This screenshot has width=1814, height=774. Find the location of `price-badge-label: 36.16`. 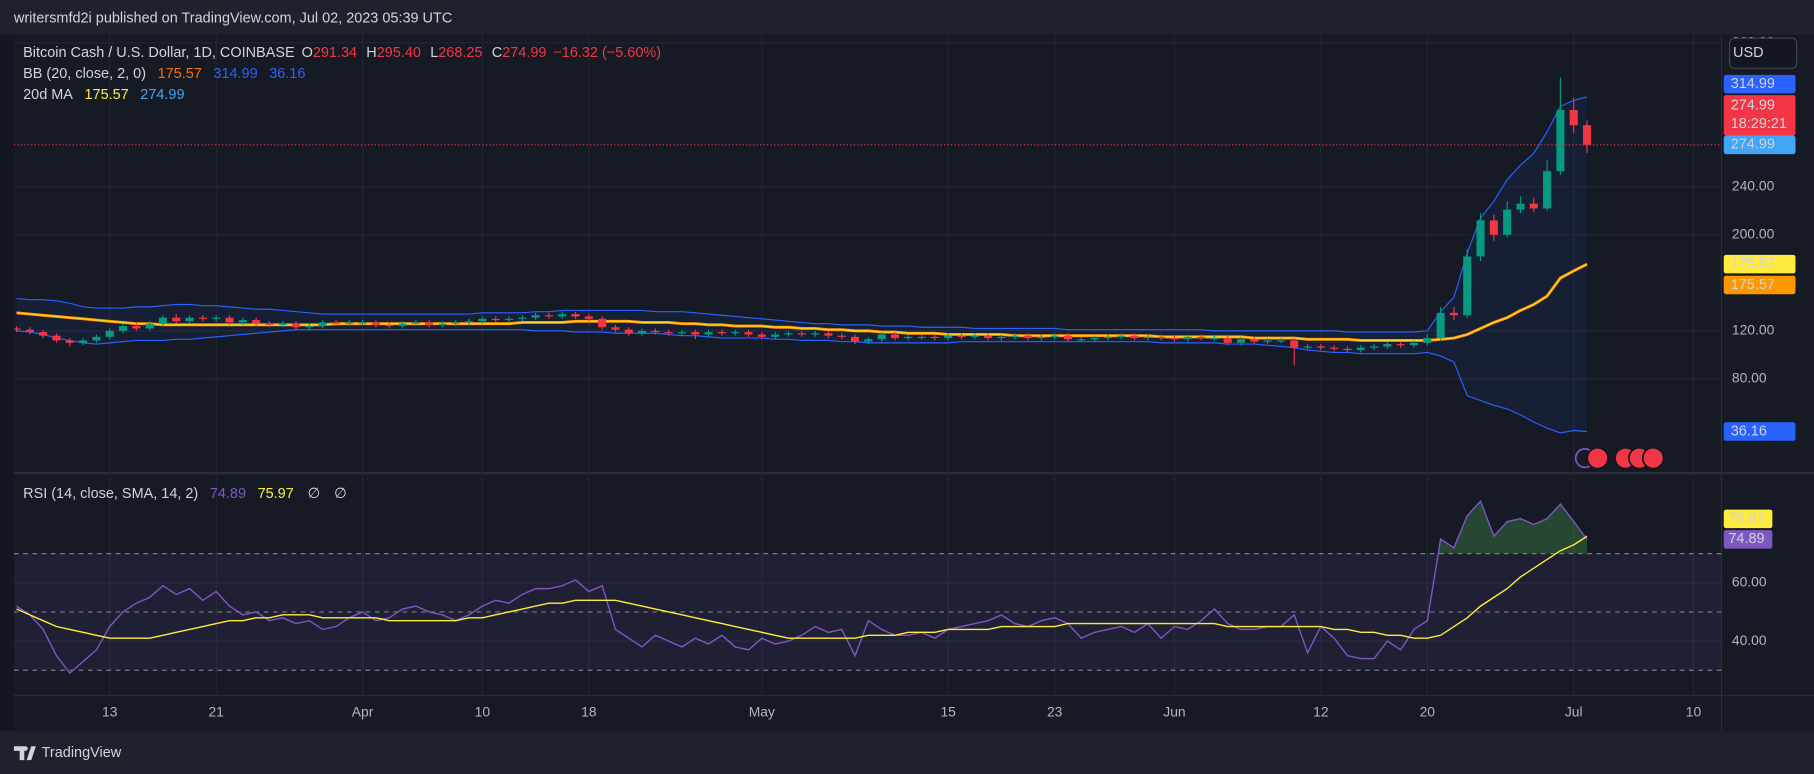

price-badge-label: 36.16 is located at coordinates (1749, 431).